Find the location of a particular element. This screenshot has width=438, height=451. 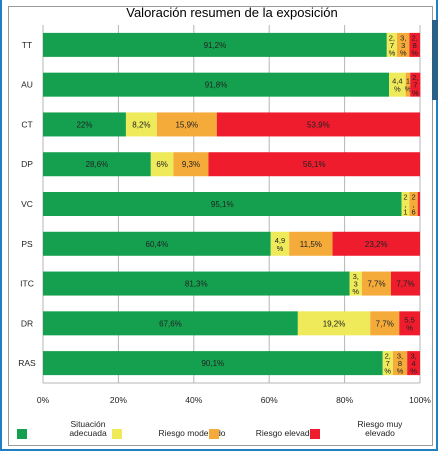

data-label: 6% is located at coordinates (162, 164).